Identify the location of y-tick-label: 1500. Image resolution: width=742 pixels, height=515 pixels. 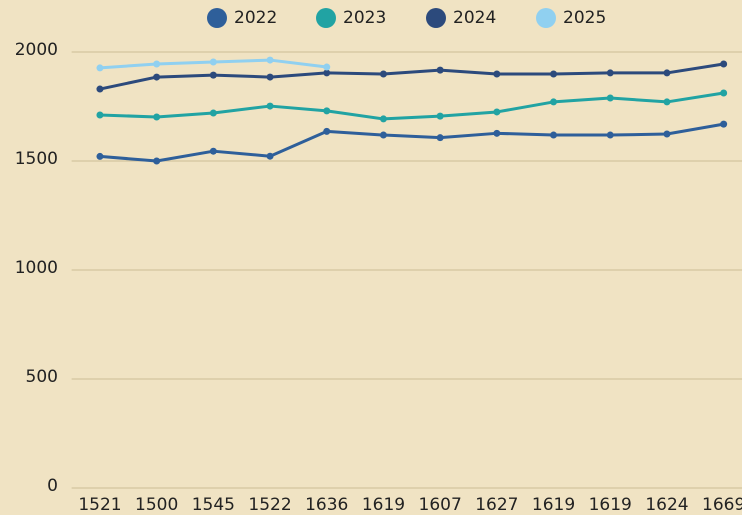
(36, 159).